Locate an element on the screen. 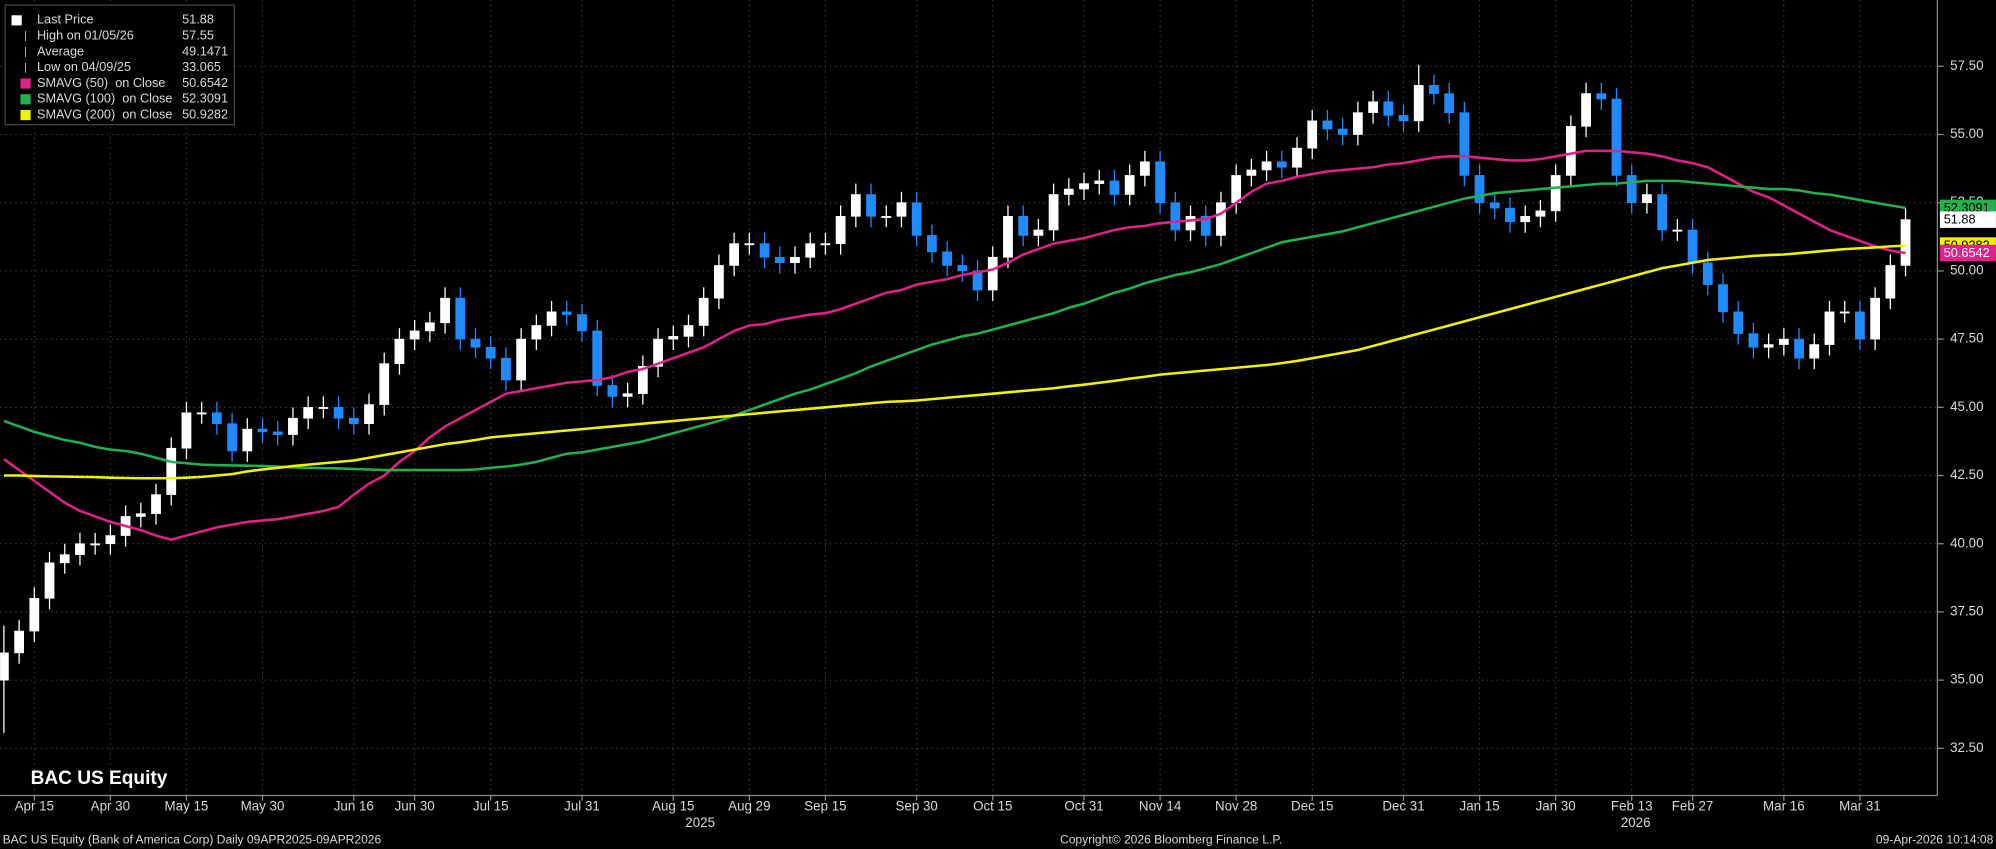 The width and height of the screenshot is (1996, 849). x-tick-label: Nov 14 is located at coordinates (1160, 806).